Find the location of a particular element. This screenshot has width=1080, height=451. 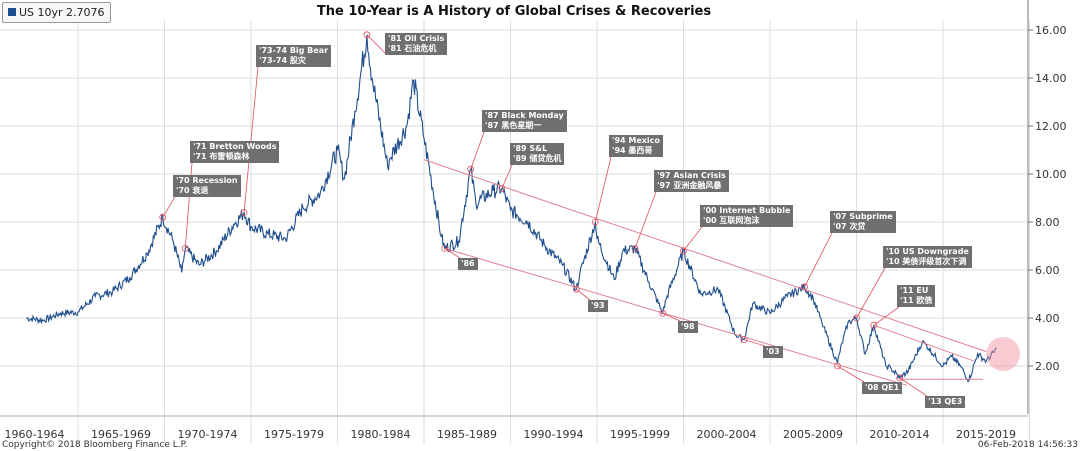

annotation-text: '89 S&L is located at coordinates (530, 148).